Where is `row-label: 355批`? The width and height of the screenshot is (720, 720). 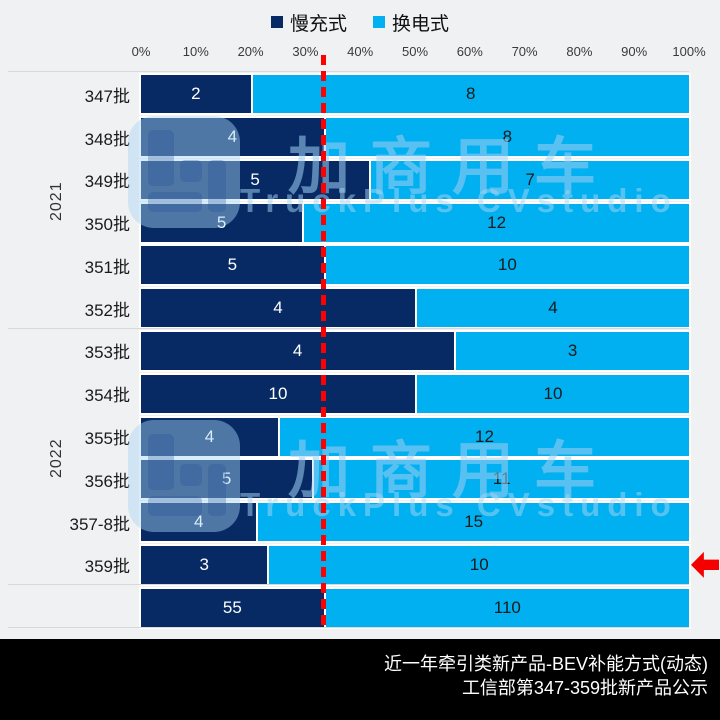 row-label: 355批 is located at coordinates (107, 439).